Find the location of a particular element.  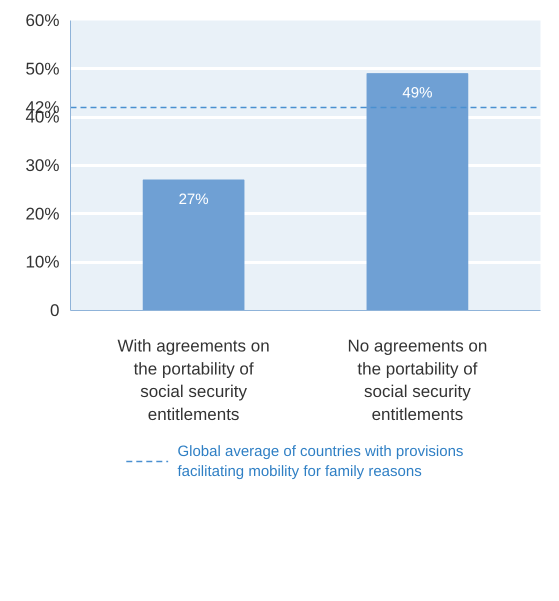

y-tick-label: 30% is located at coordinates (42, 165).